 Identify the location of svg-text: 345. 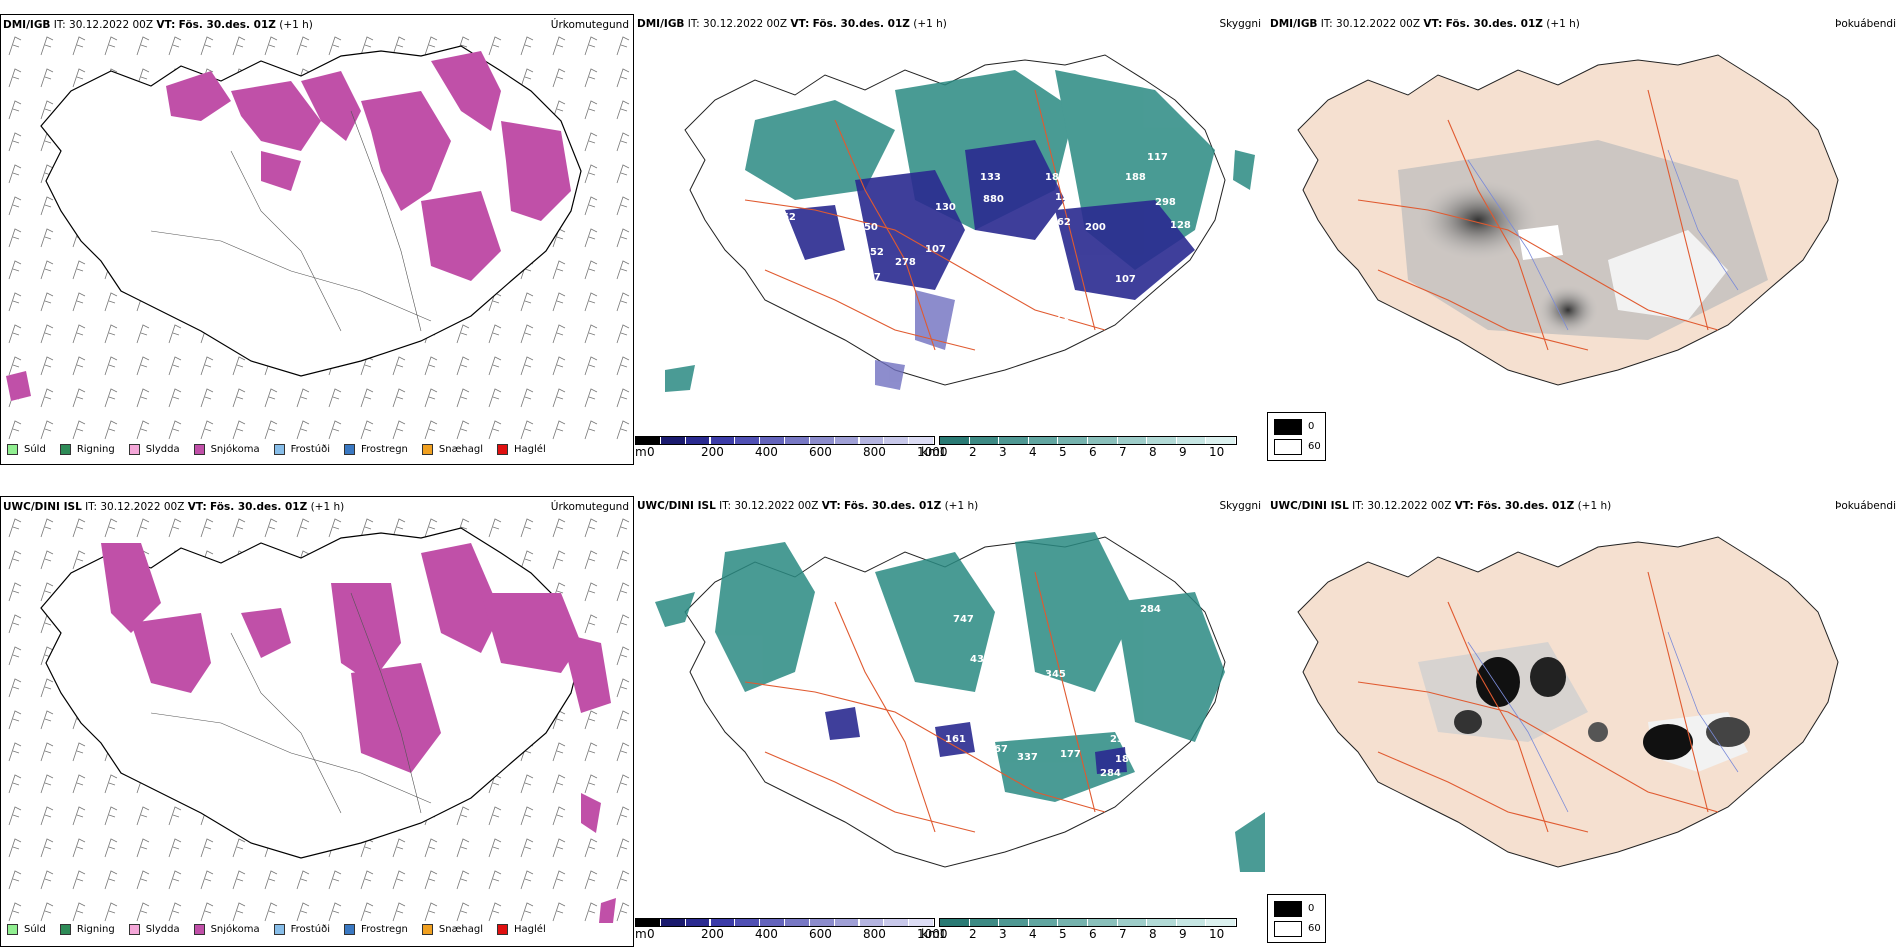
(1055, 674).